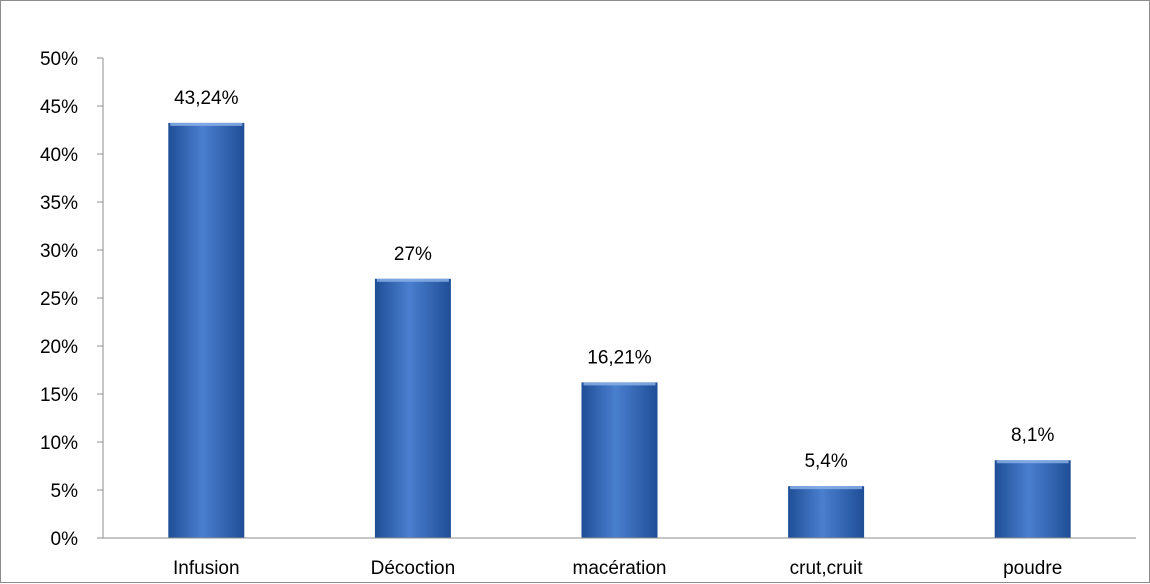  Describe the element at coordinates (65, 539) in the screenshot. I see `y-tick-label: 0%` at that location.